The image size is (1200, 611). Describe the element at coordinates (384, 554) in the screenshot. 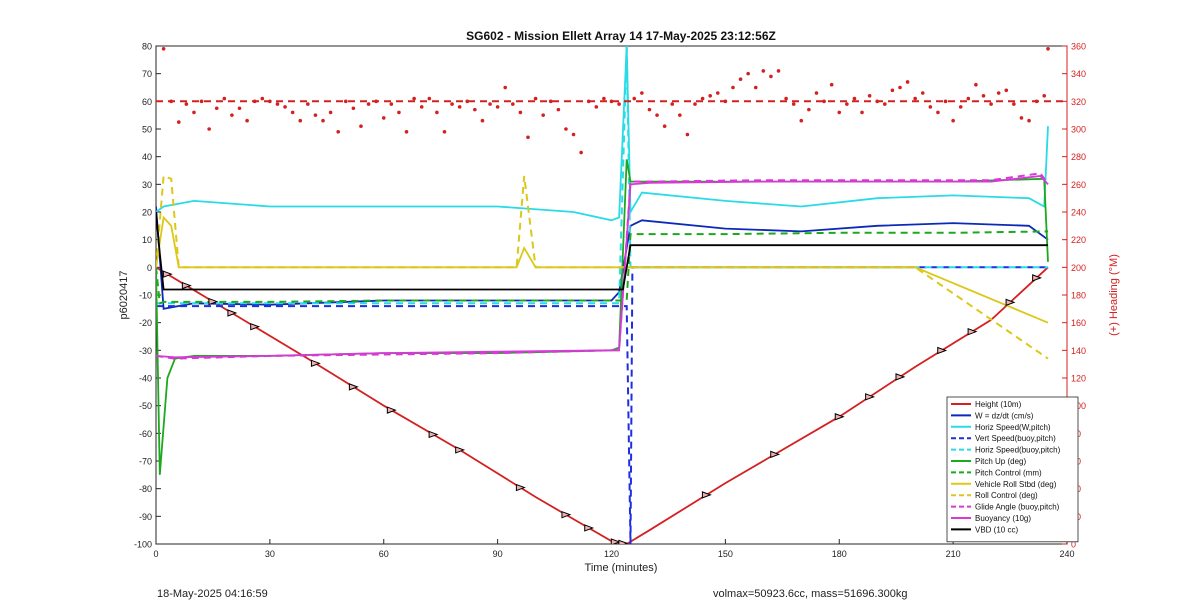

I see `x-tick-label: 60` at that location.